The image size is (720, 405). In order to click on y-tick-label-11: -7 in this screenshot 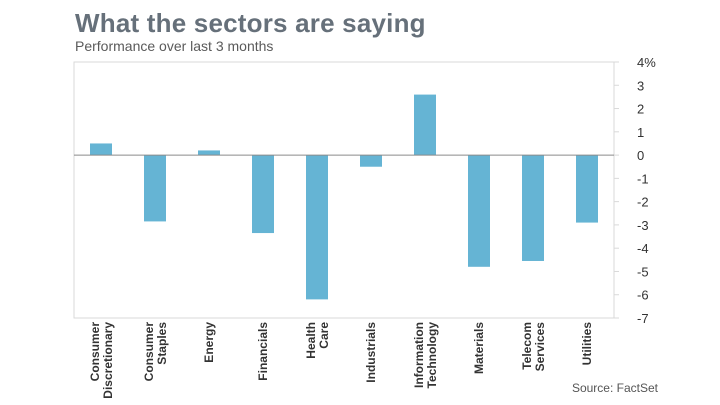, I will do `click(643, 318)`.